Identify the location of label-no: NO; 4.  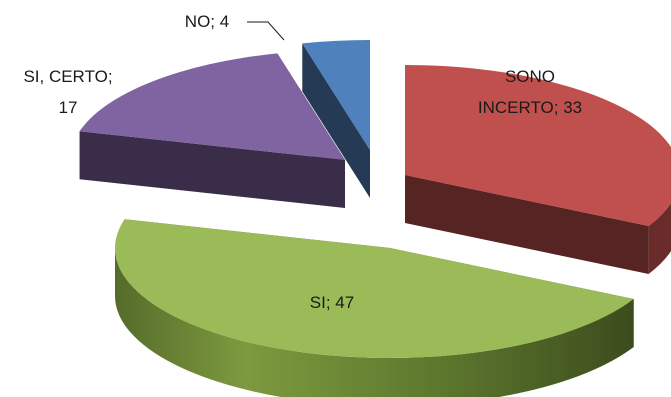
(207, 21).